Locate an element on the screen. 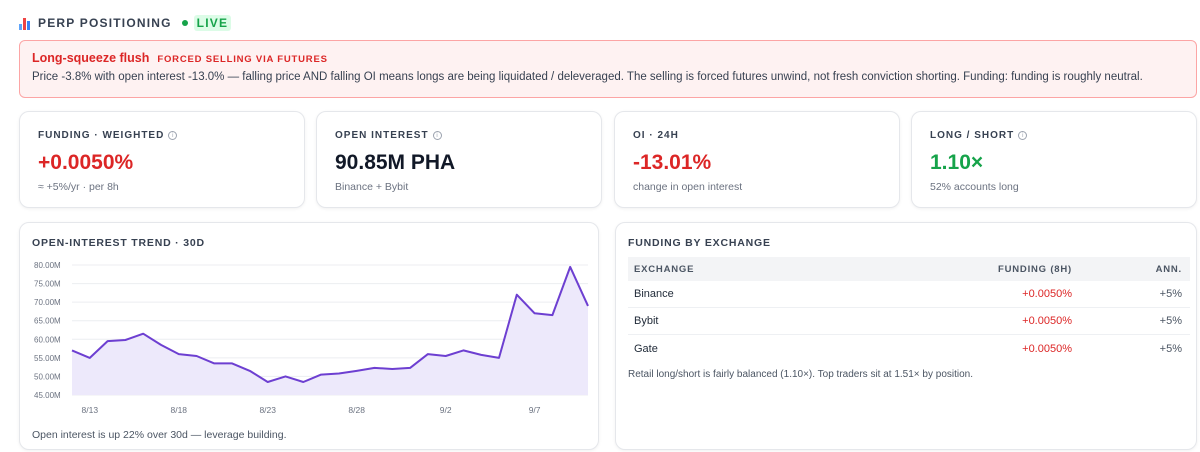 This screenshot has width=1200, height=452. oi-area-fill is located at coordinates (330, 330).